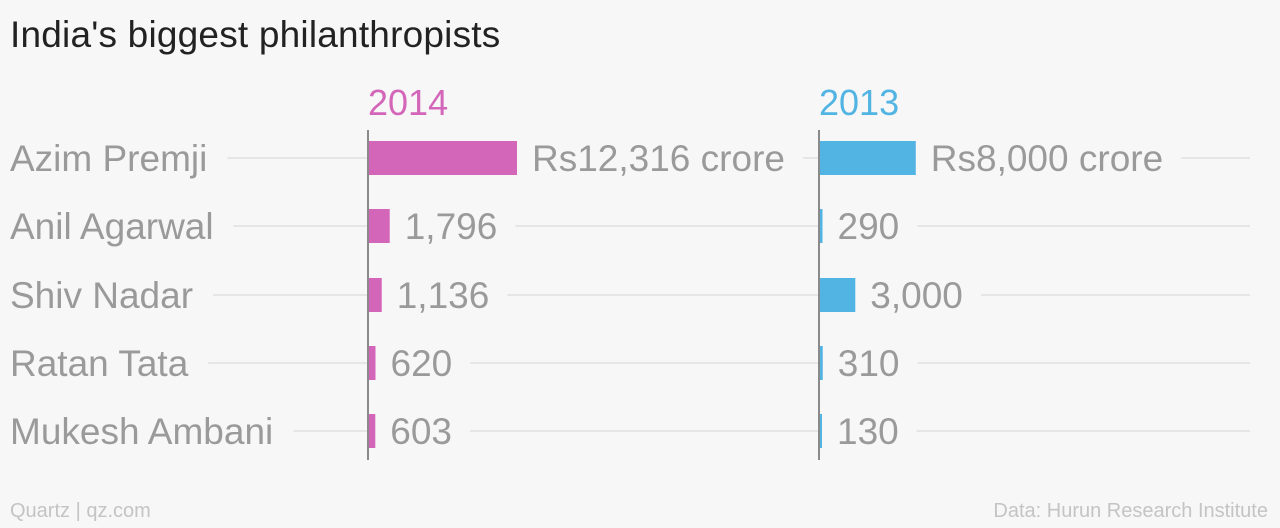  What do you see at coordinates (408, 102) in the screenshot?
I see `series-header-2014: 2014` at bounding box center [408, 102].